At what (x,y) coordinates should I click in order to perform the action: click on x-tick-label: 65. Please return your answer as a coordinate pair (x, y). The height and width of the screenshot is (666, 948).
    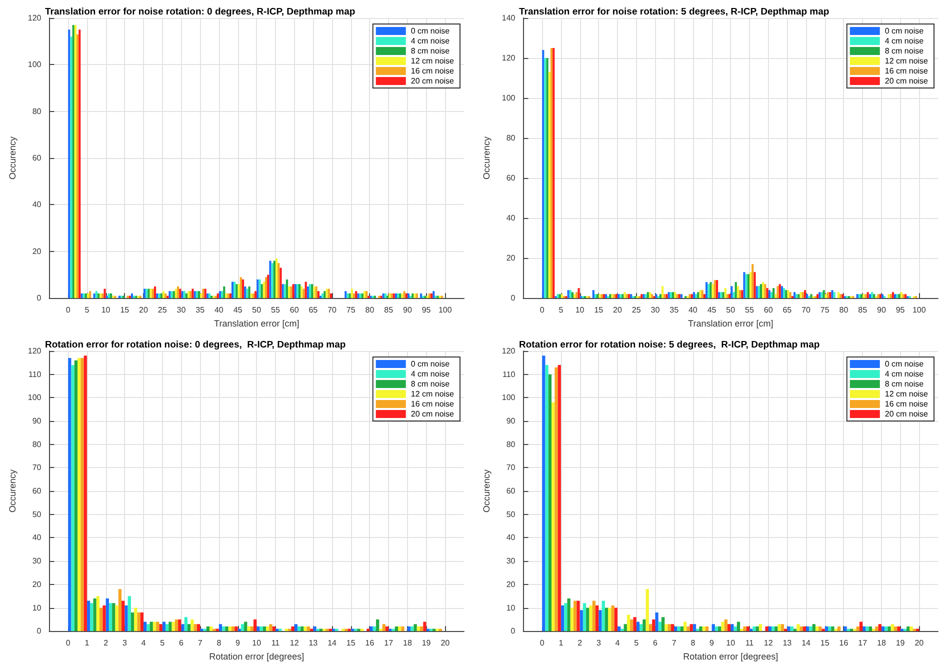
    Looking at the image, I should click on (787, 310).